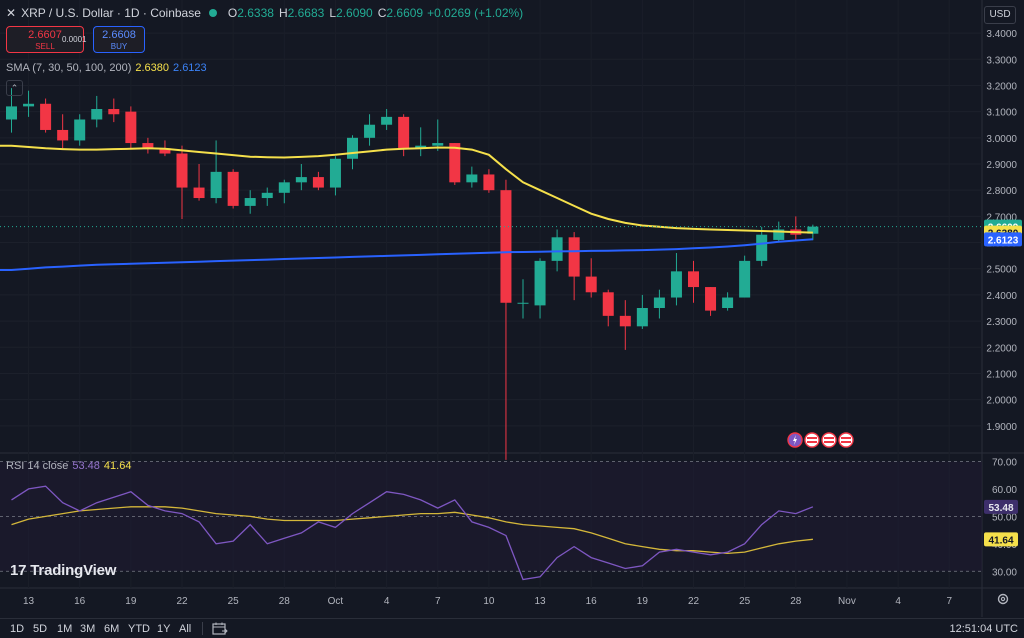  Describe the element at coordinates (112, 629) in the screenshot. I see `range-6m: 6M` at that location.